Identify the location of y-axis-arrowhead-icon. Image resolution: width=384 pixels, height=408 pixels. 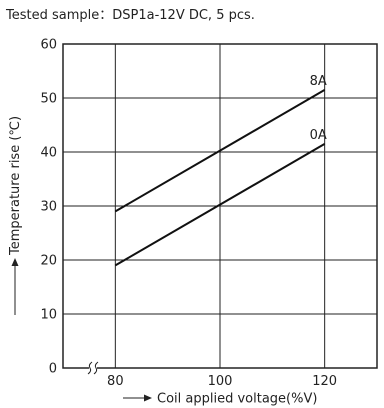
(15, 262).